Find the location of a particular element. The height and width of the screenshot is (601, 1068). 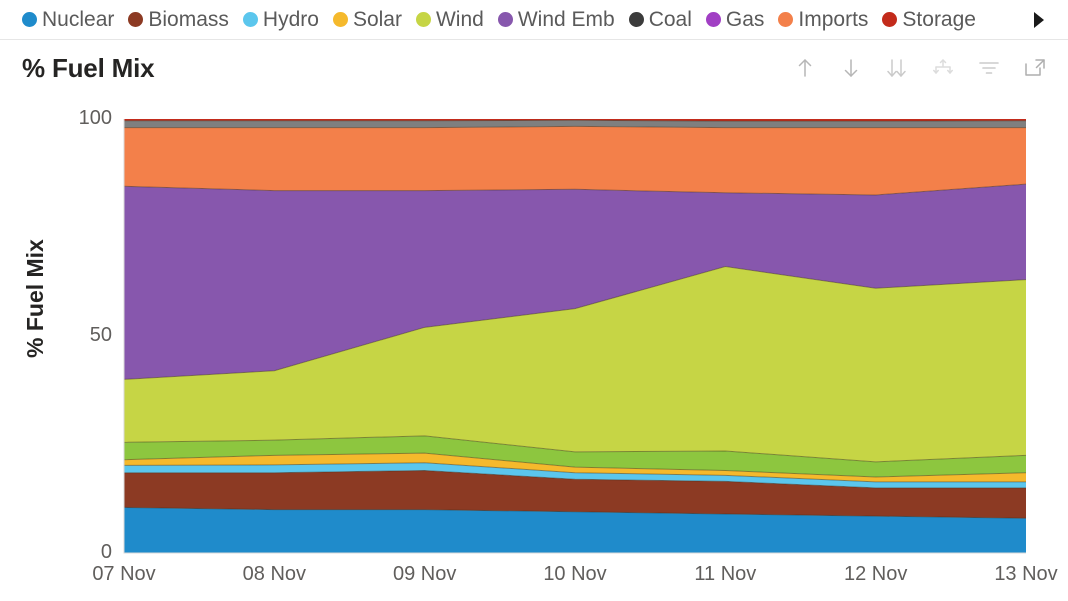

x-axis-tick-label: 10 Nov is located at coordinates (575, 574).